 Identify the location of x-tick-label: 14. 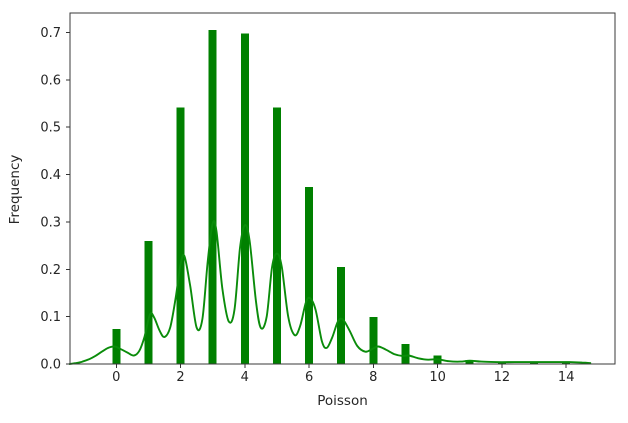
(566, 377).